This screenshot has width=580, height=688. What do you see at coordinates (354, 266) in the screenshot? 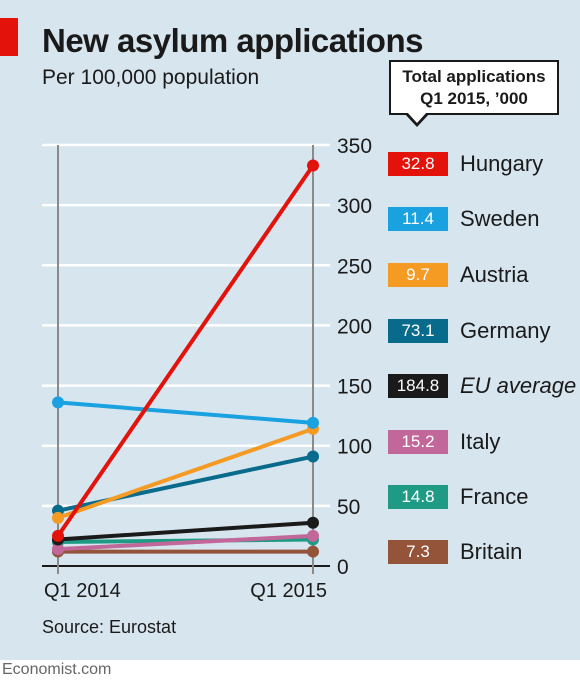
I see `y-tick-250: 250` at bounding box center [354, 266].